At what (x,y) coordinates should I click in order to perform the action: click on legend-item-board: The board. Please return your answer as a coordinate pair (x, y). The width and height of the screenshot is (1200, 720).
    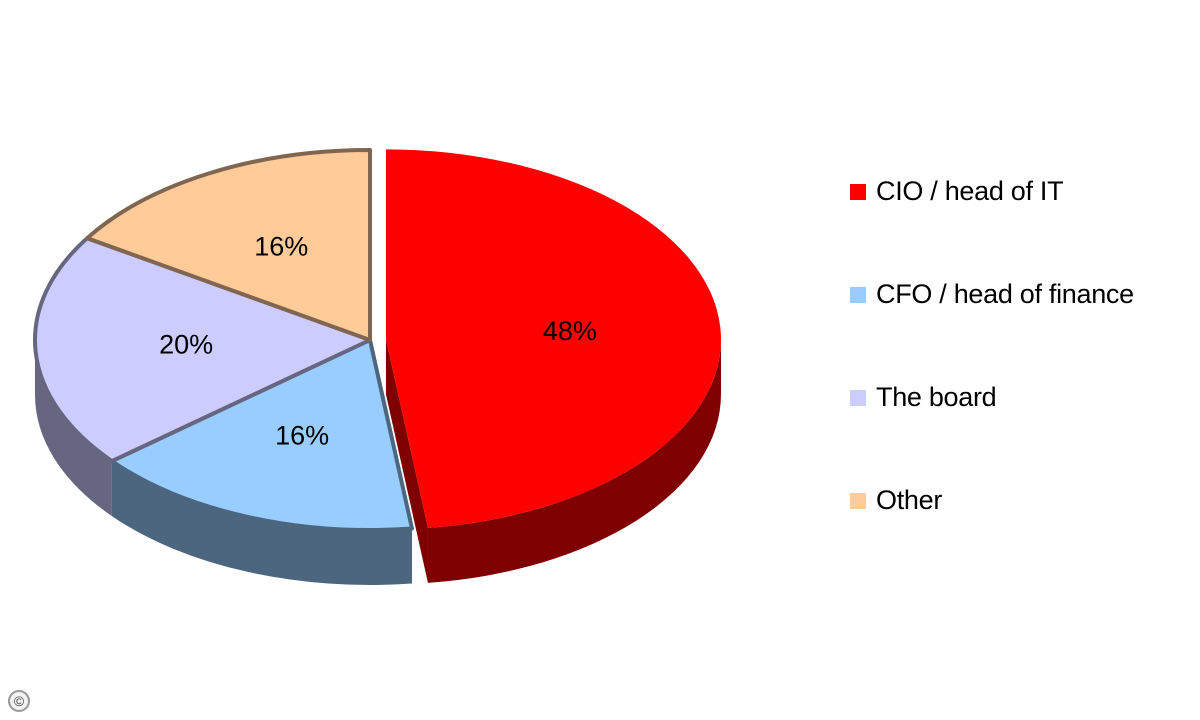
    Looking at the image, I should click on (992, 397).